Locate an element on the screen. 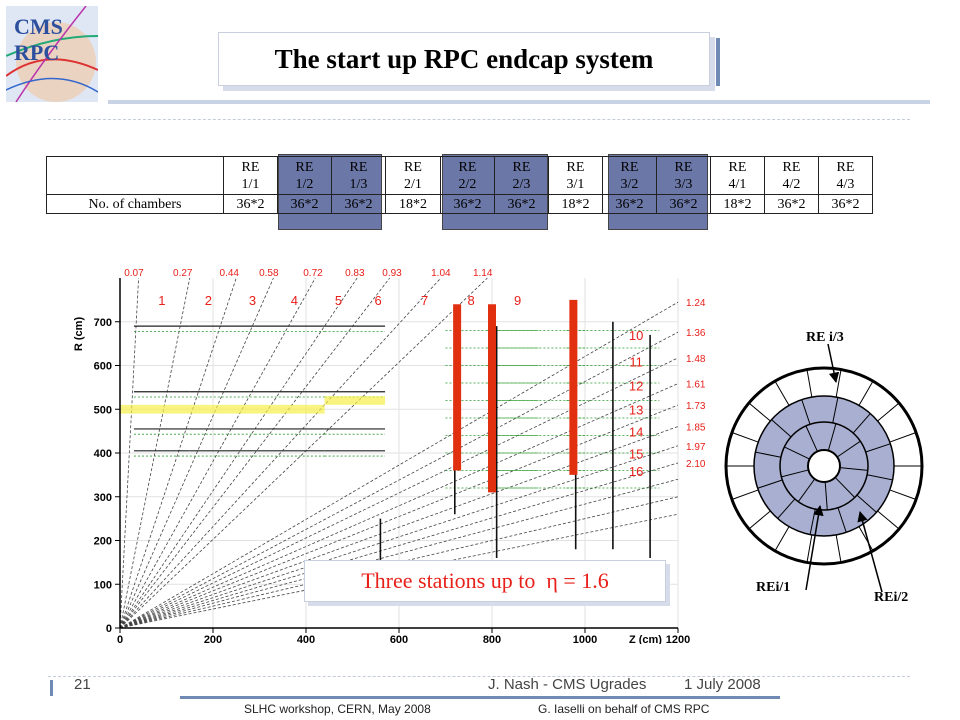  endcap-wheel-diagram: RE i/3 REi/1 REi/2 is located at coordinates (830, 470).